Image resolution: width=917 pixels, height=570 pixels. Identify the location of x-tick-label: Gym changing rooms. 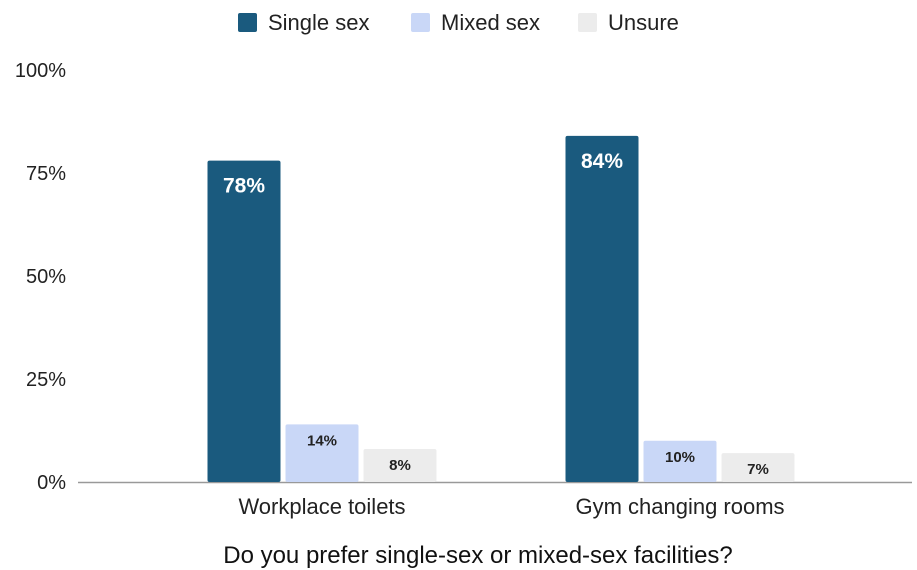
(679, 506).